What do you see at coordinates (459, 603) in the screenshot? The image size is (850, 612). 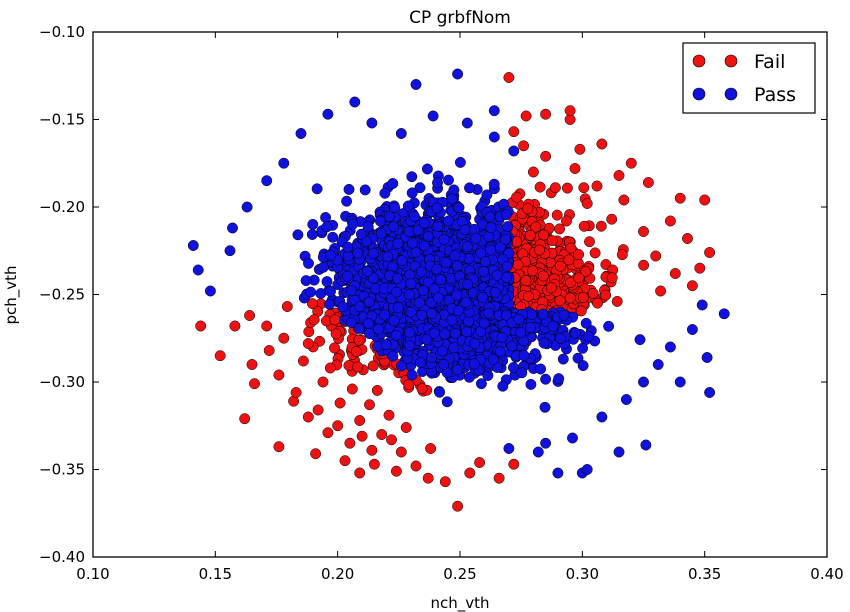 I see `x-axis-label: nch_vth` at bounding box center [459, 603].